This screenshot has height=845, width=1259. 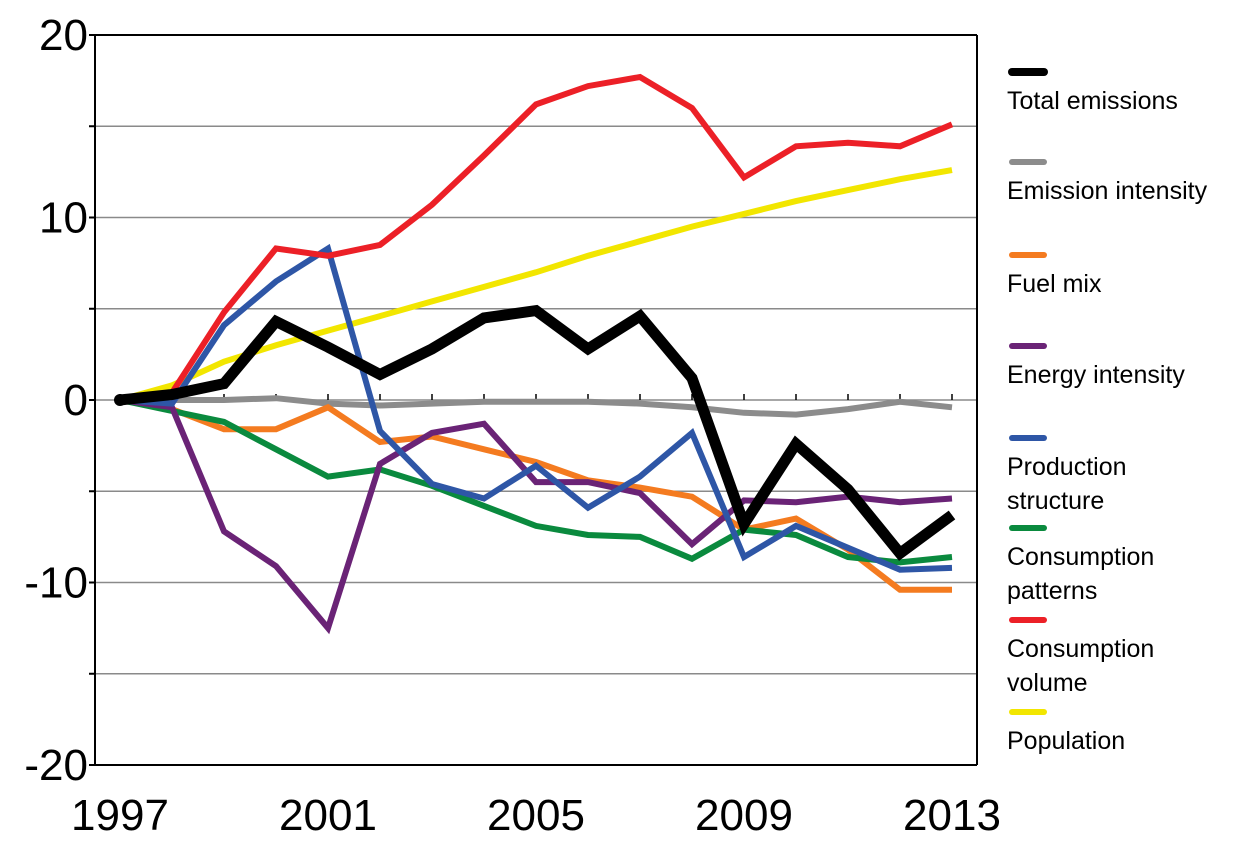 I want to click on x-tick-label: 2005, so click(x=536, y=815).